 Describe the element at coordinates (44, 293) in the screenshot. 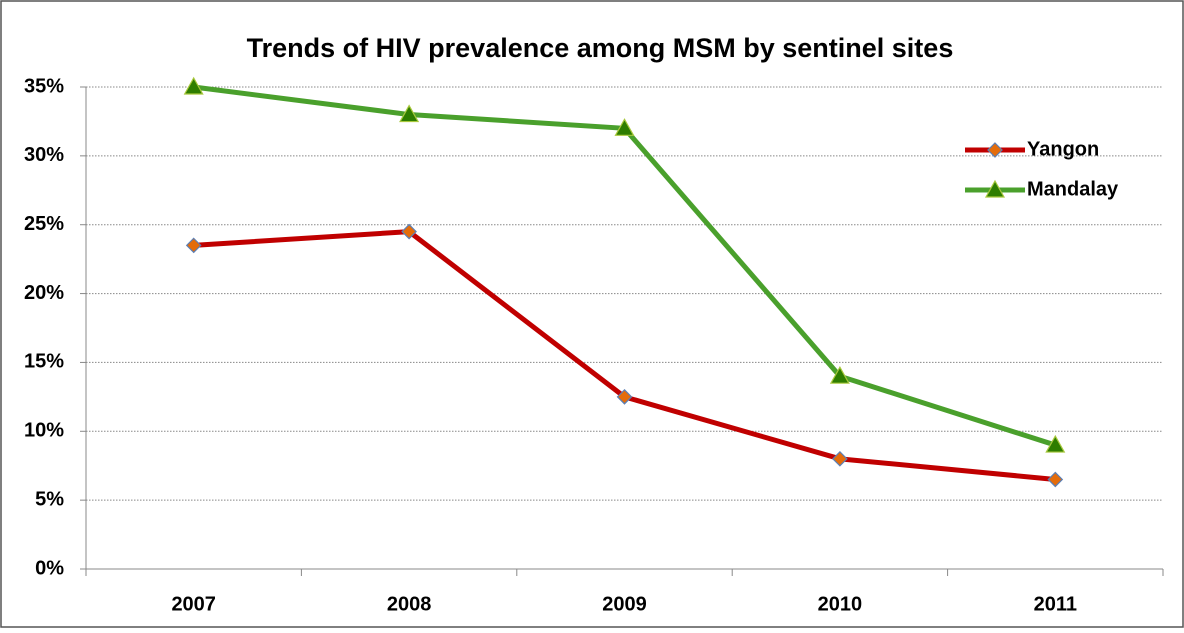

I see `y-tick-label: 20%` at that location.